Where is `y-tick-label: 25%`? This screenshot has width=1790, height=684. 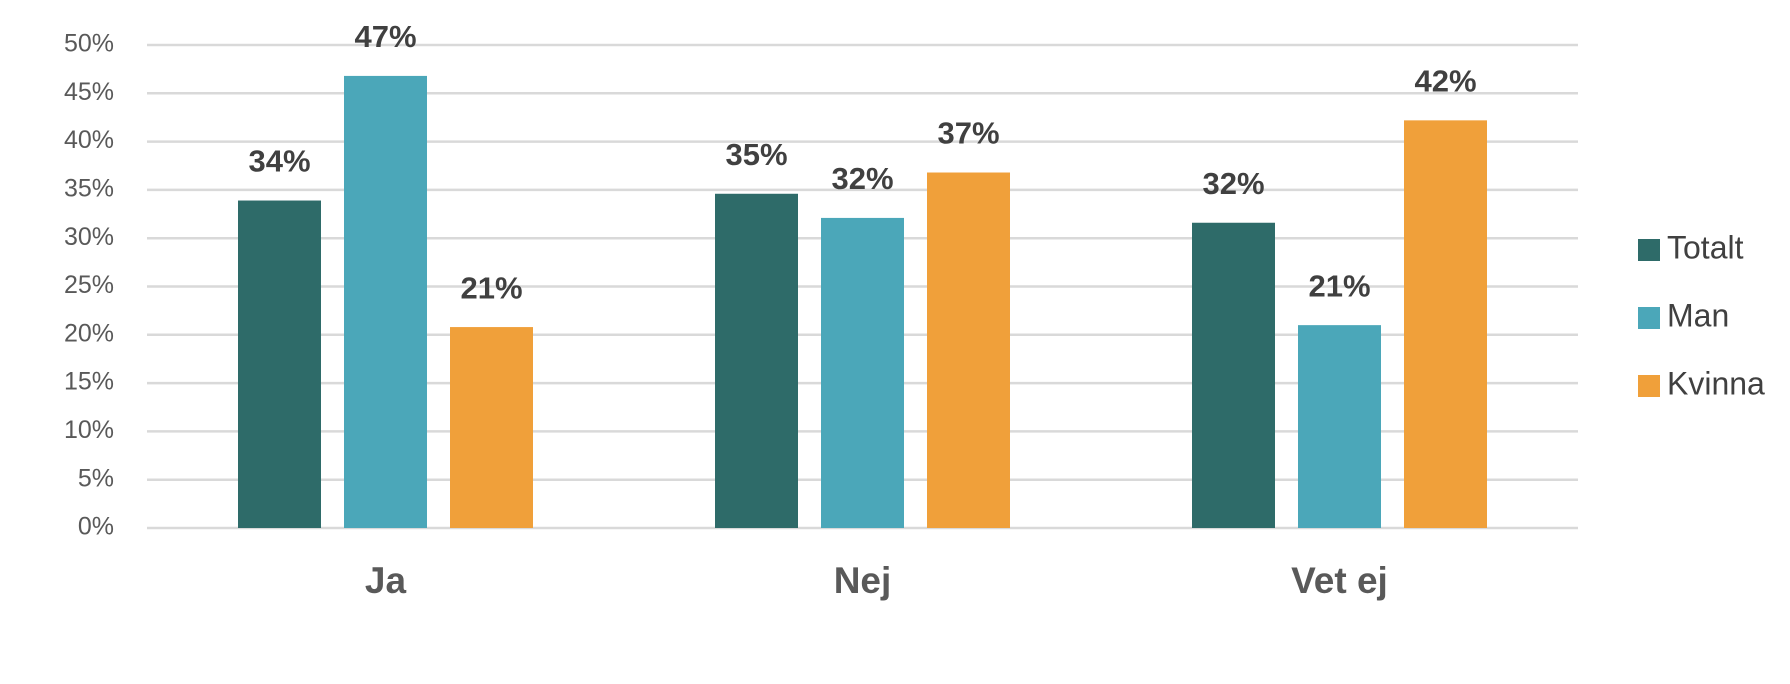 y-tick-label: 25% is located at coordinates (89, 285).